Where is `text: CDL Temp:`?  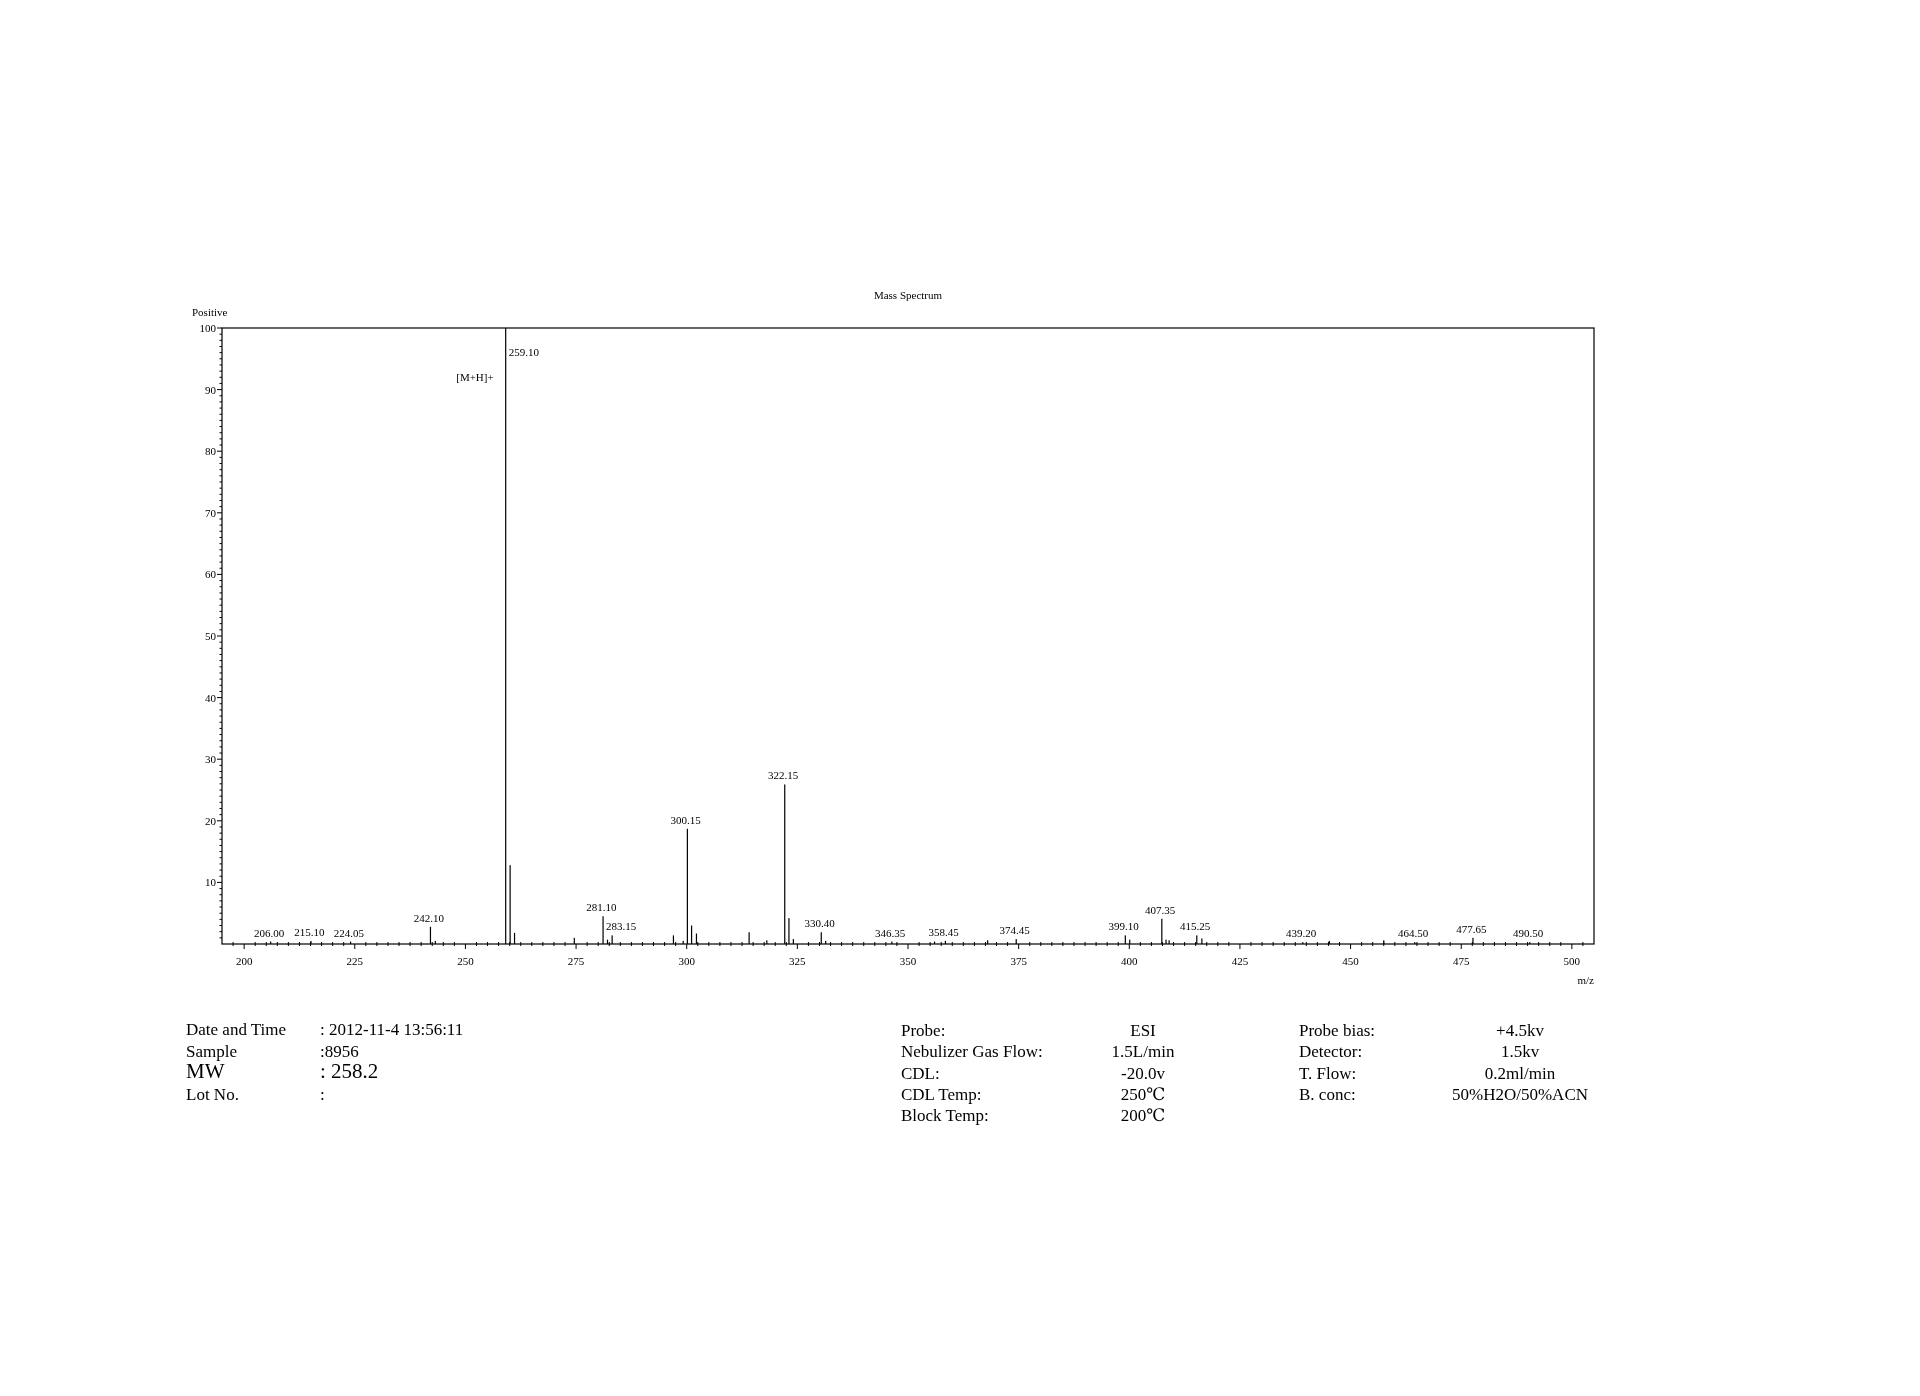 text: CDL Temp: is located at coordinates (941, 1094).